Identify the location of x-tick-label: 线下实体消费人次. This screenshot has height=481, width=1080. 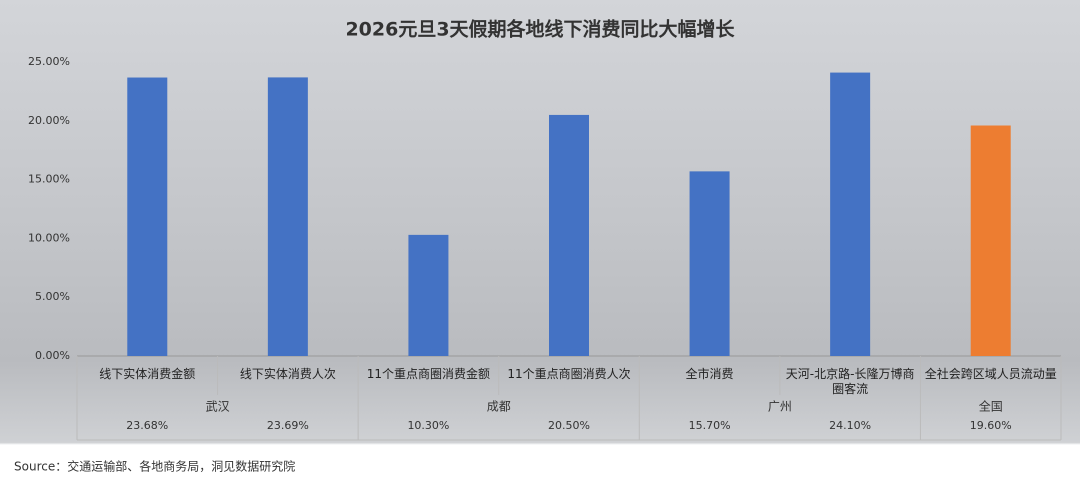
(287, 374).